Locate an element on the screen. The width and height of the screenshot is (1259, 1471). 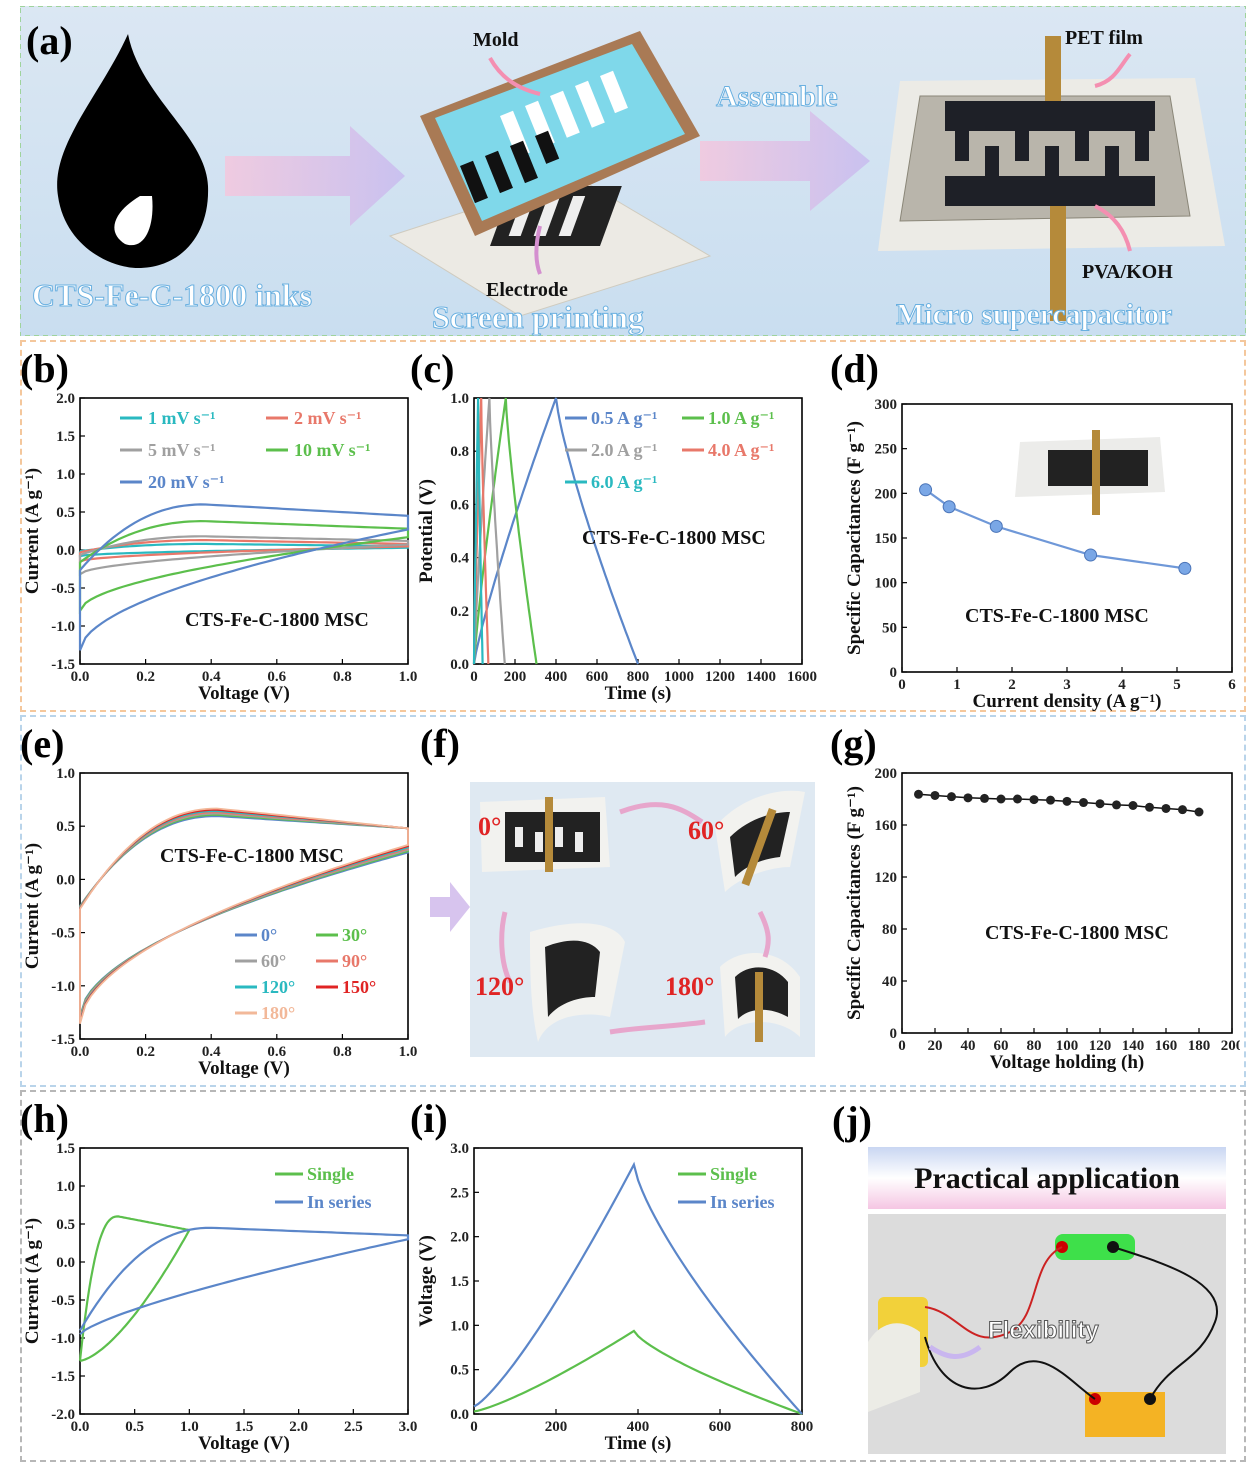
legend-entry: In series is located at coordinates (339, 1202).